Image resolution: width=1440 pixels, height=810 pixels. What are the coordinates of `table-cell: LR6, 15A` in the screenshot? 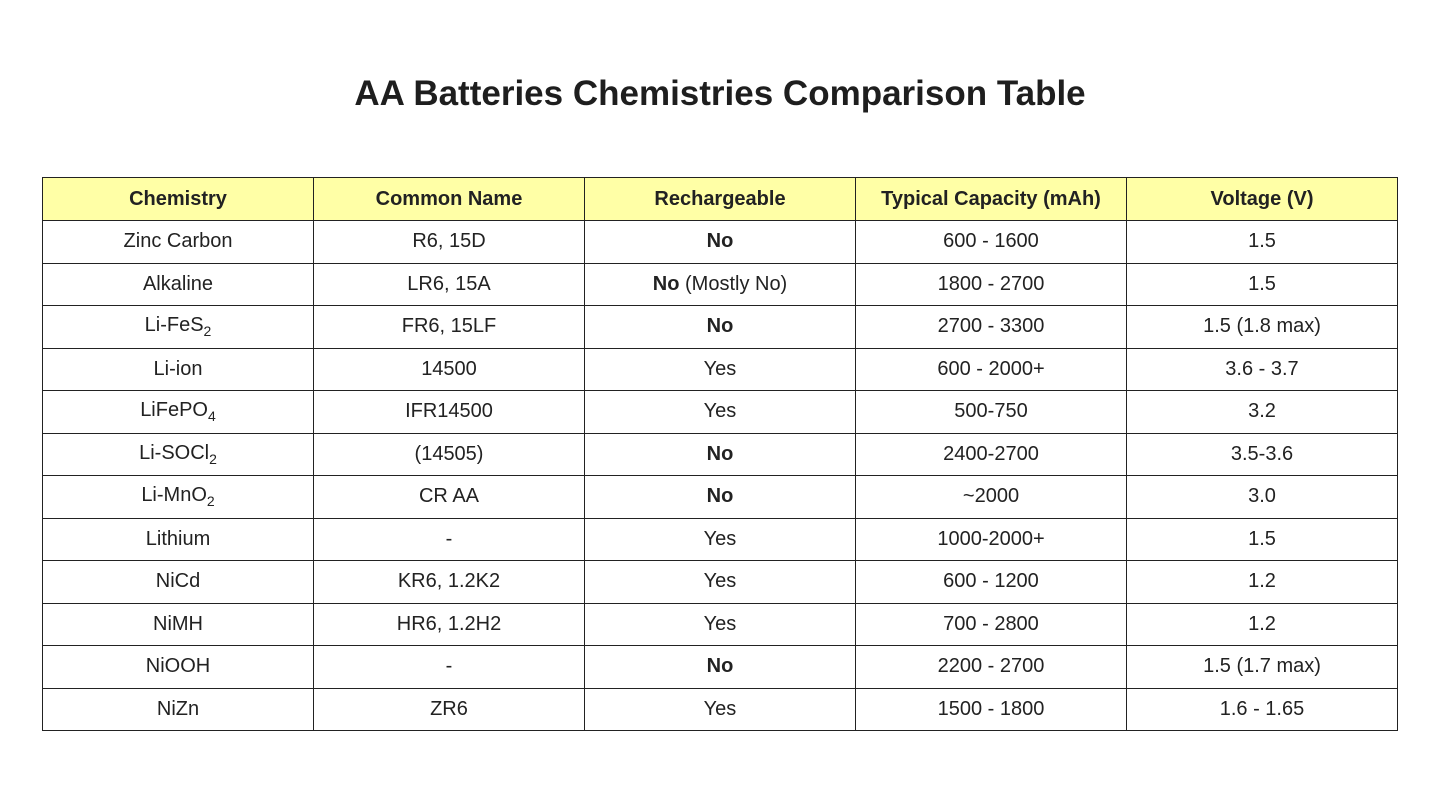 It's located at (449, 284).